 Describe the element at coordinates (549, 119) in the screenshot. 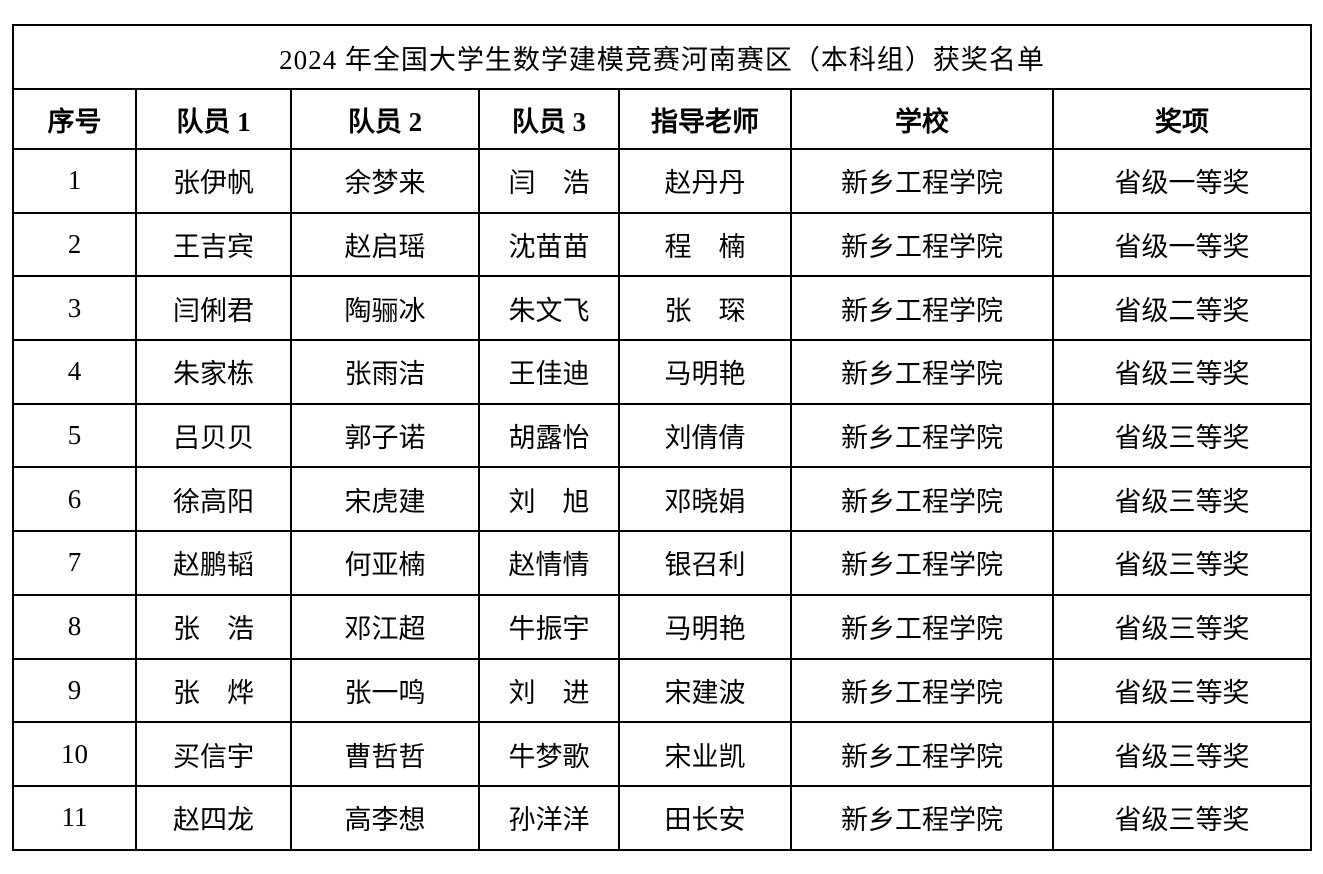

I see `column-header-member3: 队员 3` at that location.